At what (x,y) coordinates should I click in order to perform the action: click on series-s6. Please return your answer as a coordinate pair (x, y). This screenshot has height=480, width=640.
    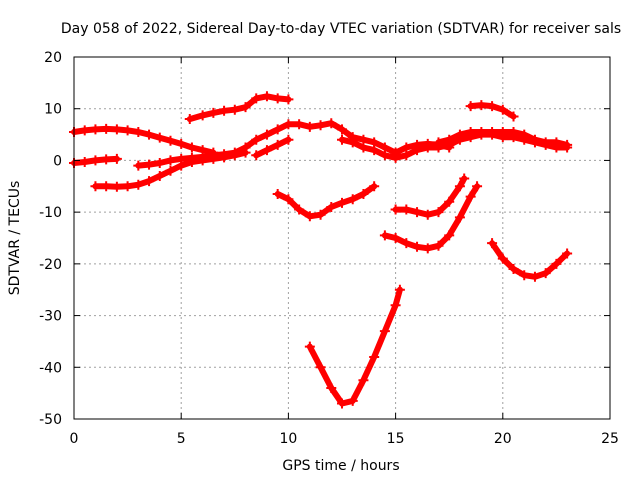
    Looking at the image, I should click on (272, 147).